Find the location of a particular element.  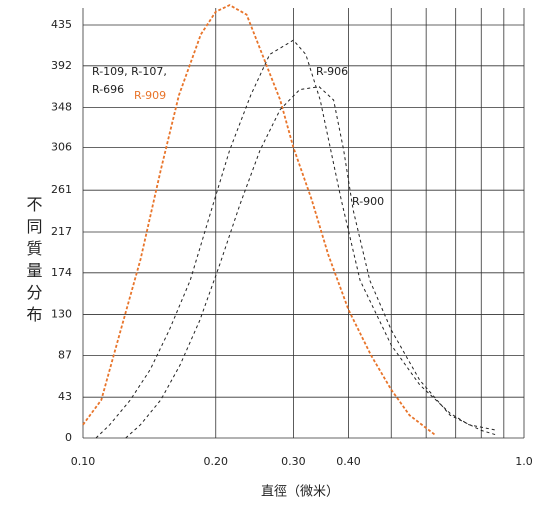

series-label: R-909 is located at coordinates (150, 95).